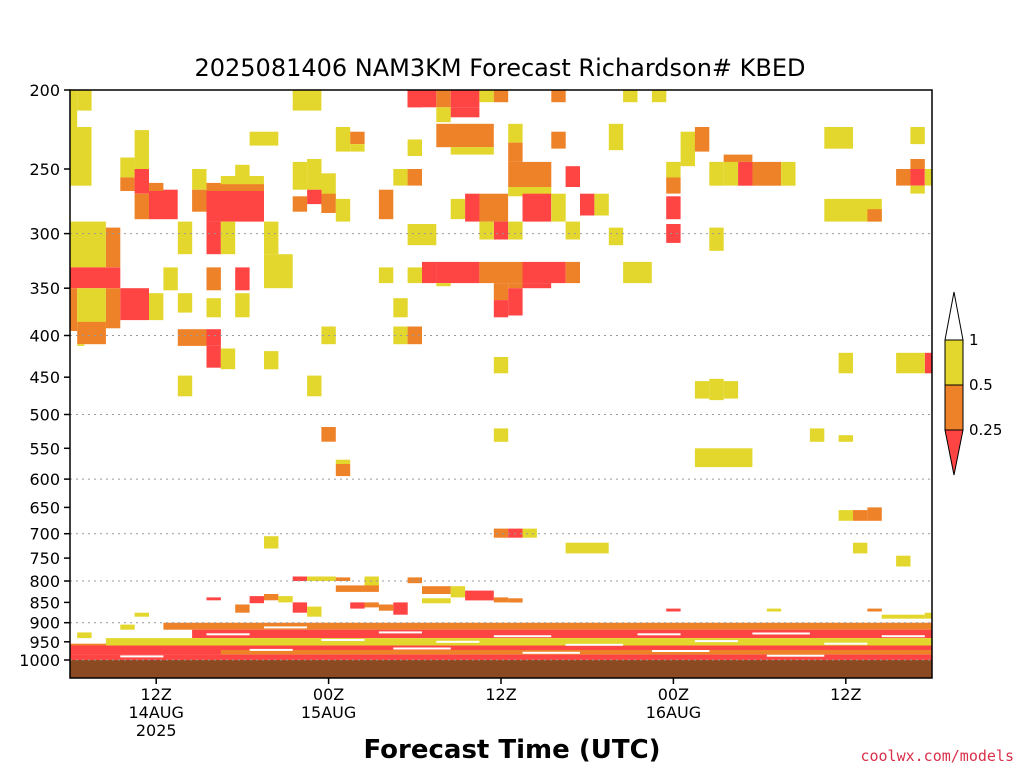  Describe the element at coordinates (39, 660) in the screenshot. I see `y-tick-label: 1000` at that location.